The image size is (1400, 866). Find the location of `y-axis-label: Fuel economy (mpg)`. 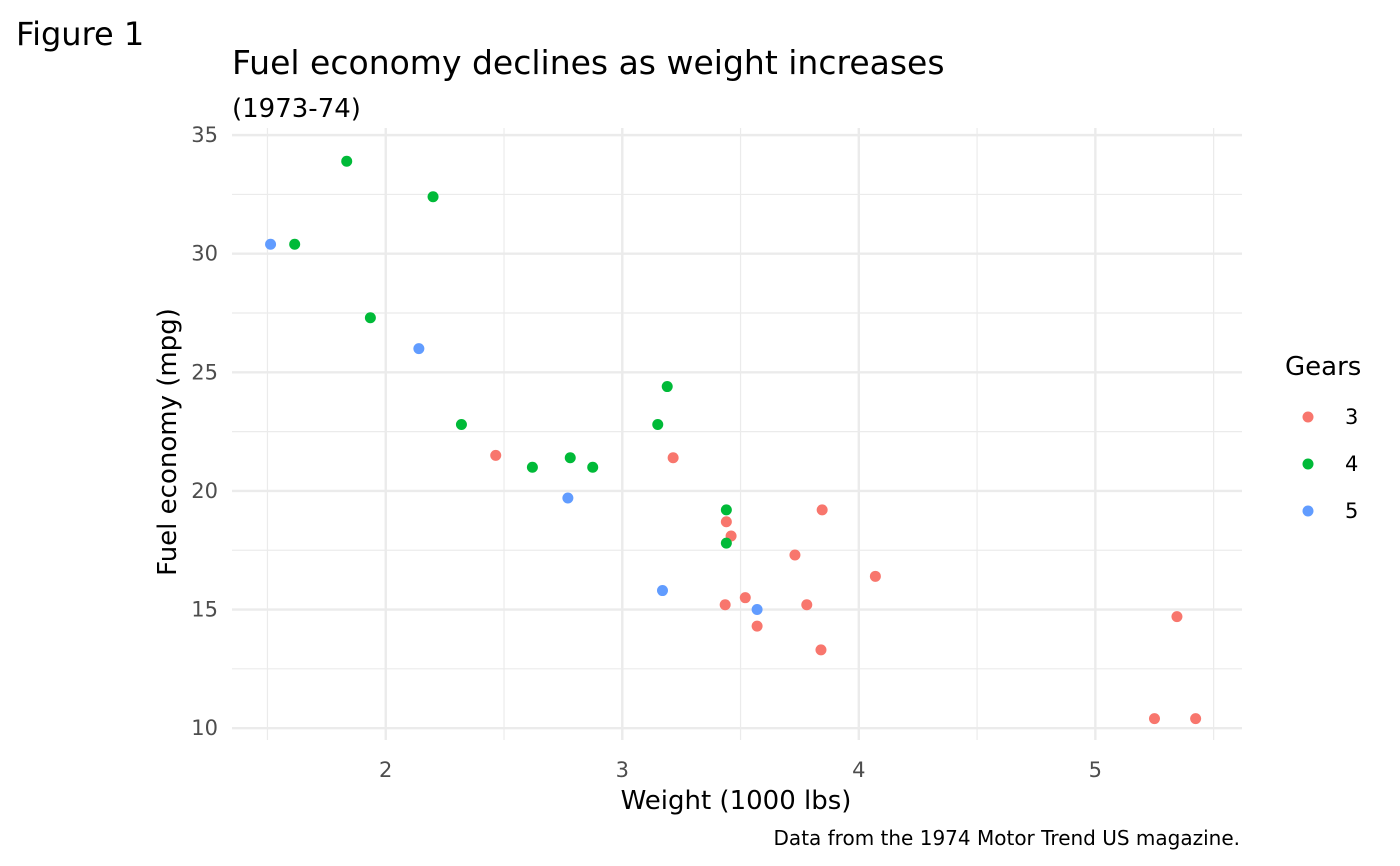

y-axis-label: Fuel economy (mpg) is located at coordinates (168, 442).